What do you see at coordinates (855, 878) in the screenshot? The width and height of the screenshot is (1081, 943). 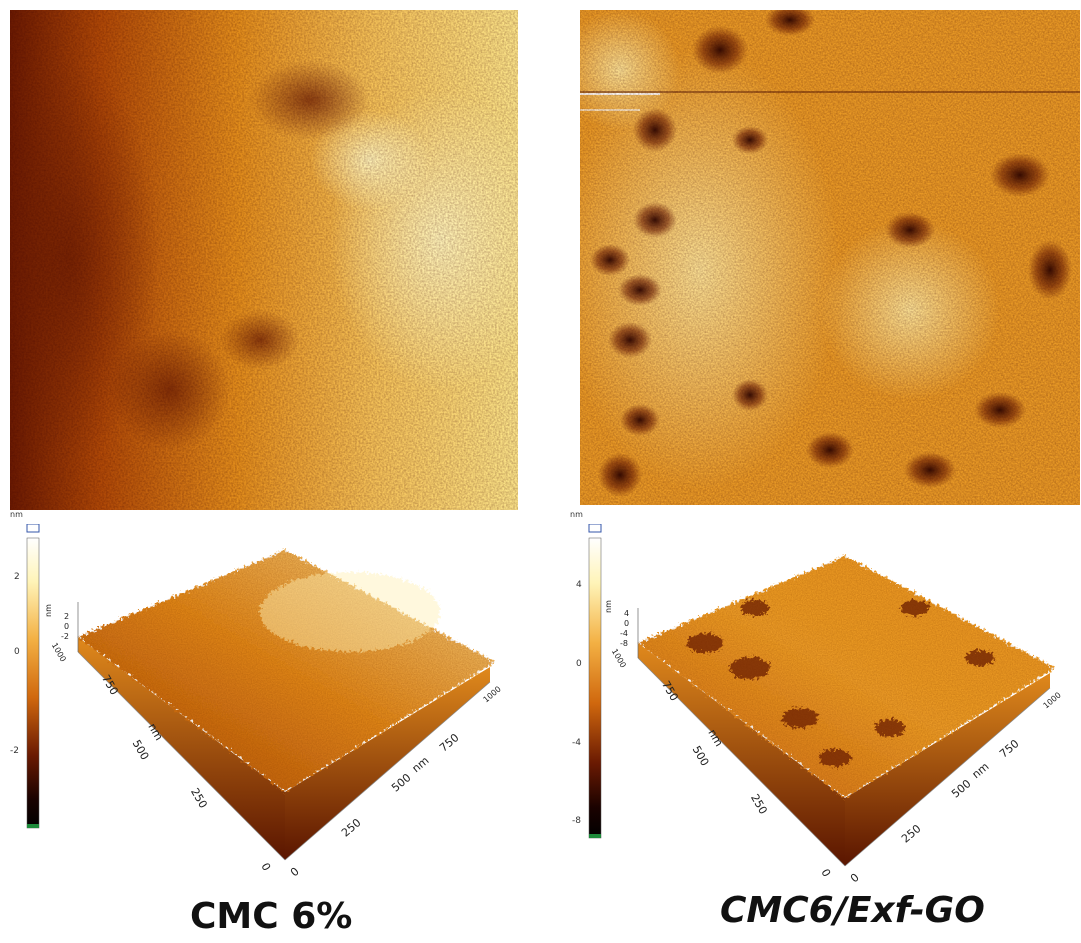 I see `x-tick-right-0: 0` at bounding box center [855, 878].